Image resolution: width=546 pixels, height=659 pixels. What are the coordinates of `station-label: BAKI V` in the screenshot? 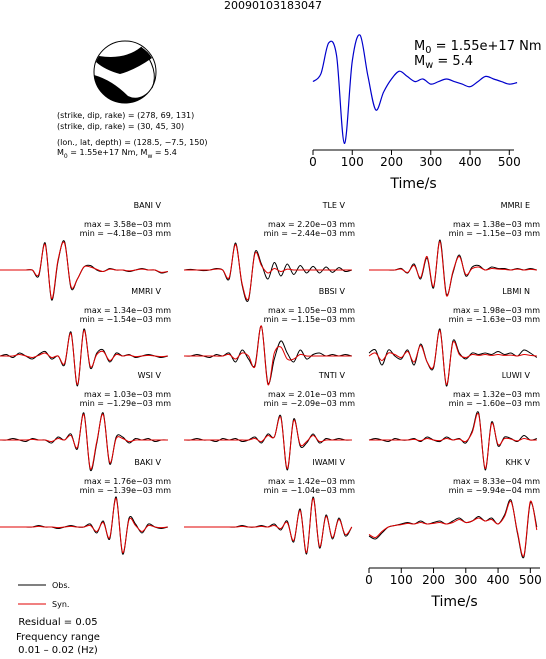 It's located at (147, 462).